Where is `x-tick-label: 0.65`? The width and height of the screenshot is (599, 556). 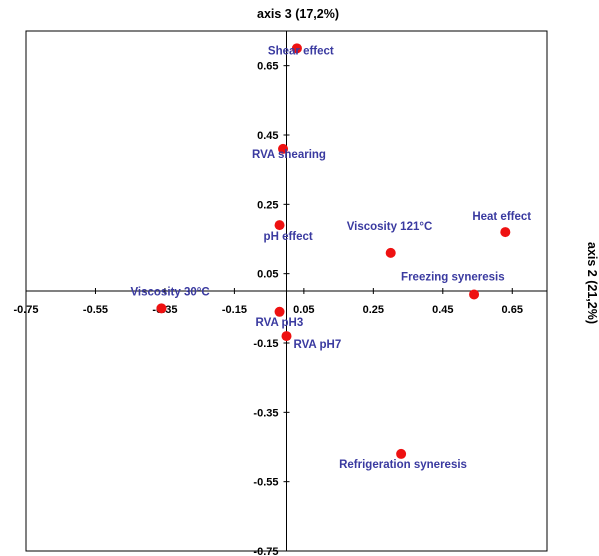 x-tick-label: 0.65 is located at coordinates (512, 310).